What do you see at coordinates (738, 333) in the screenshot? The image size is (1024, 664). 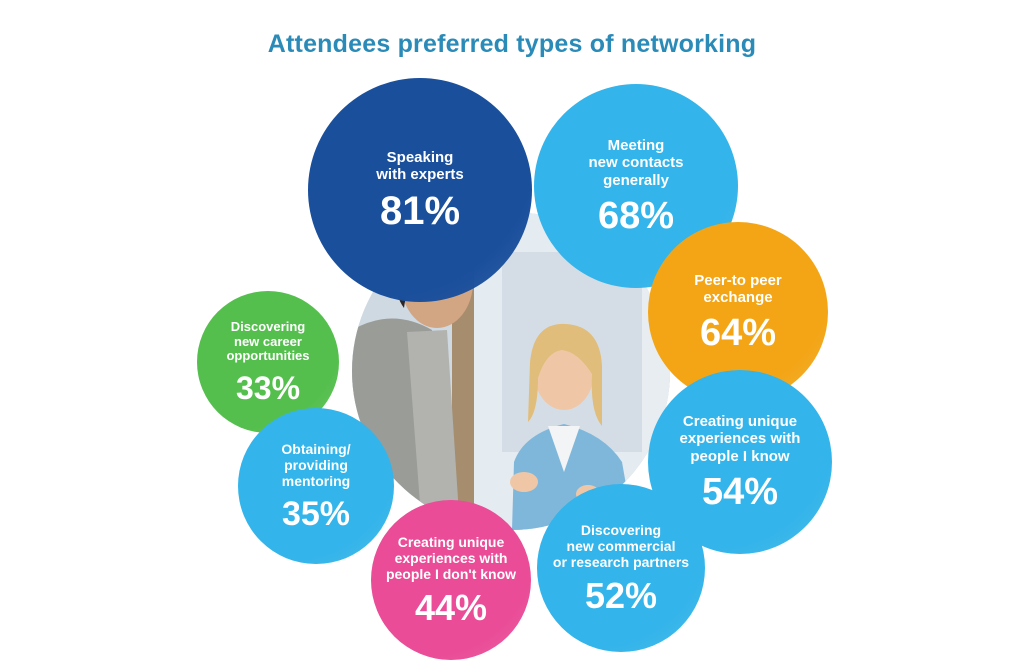 I see `bubble-value: 64%` at bounding box center [738, 333].